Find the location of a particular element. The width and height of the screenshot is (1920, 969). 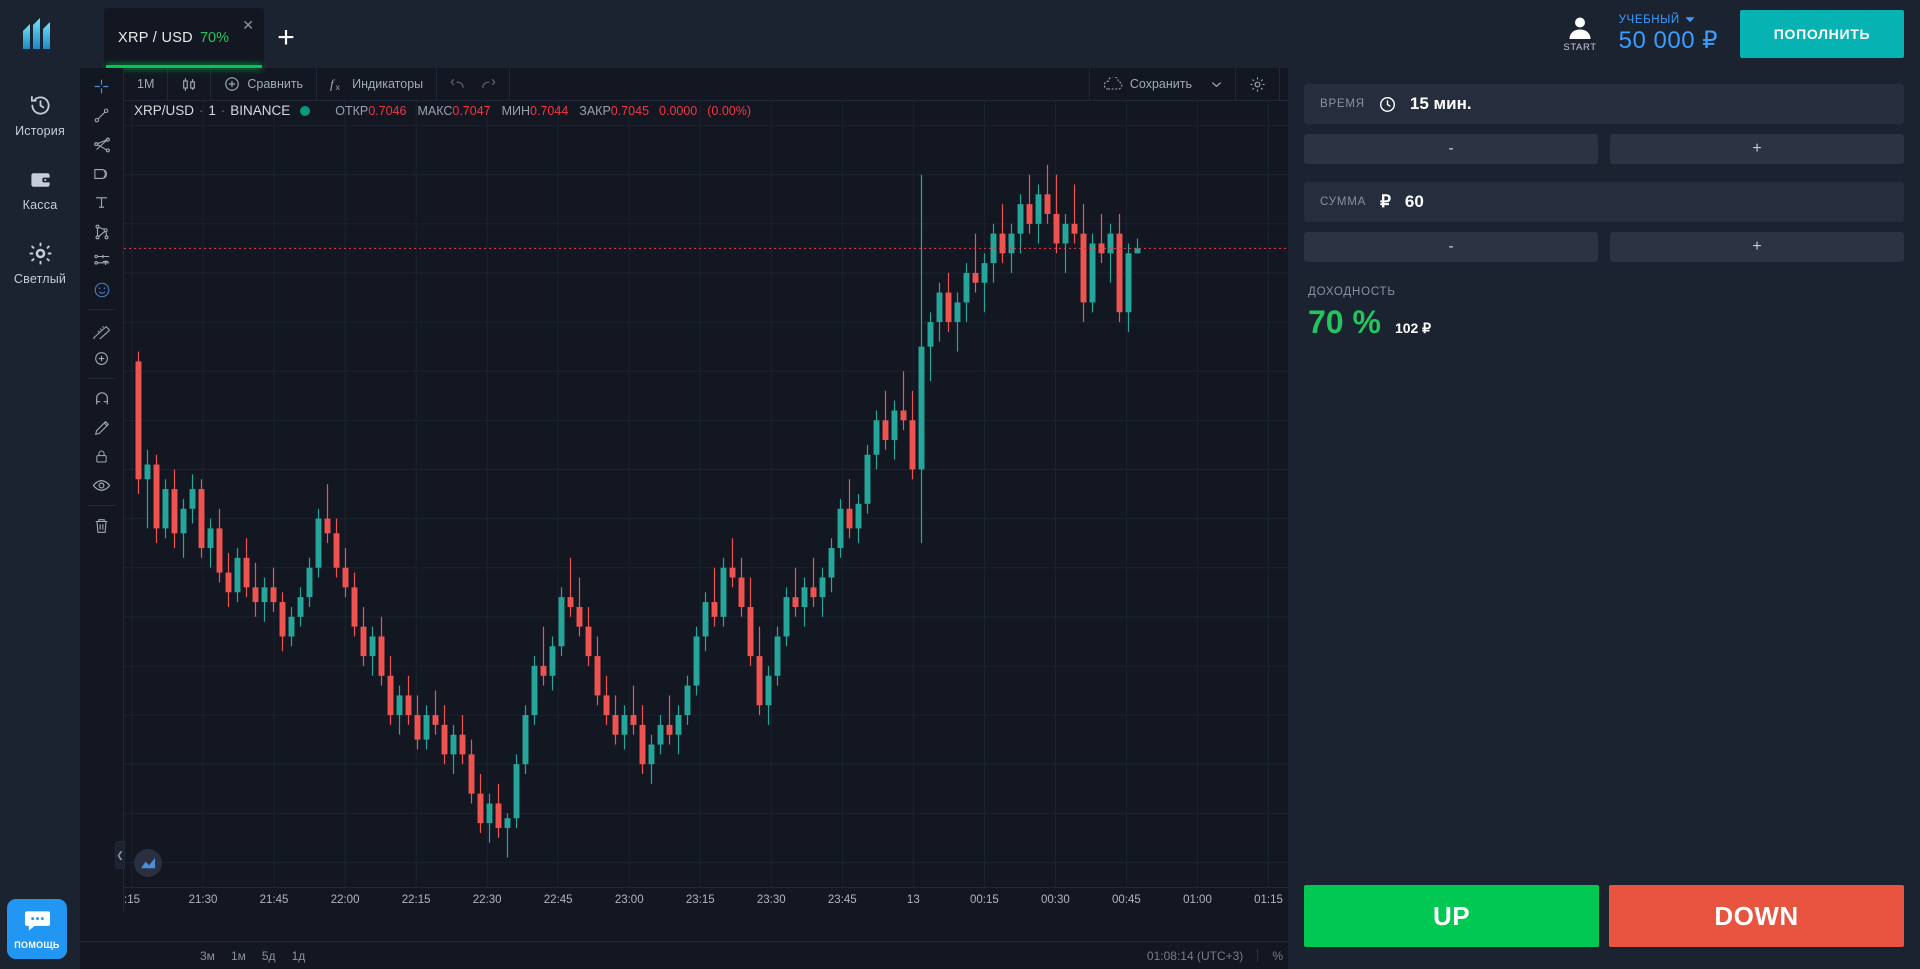

expiry-time-field: ВРЕМЯ 15 мин. is located at coordinates (1604, 104).